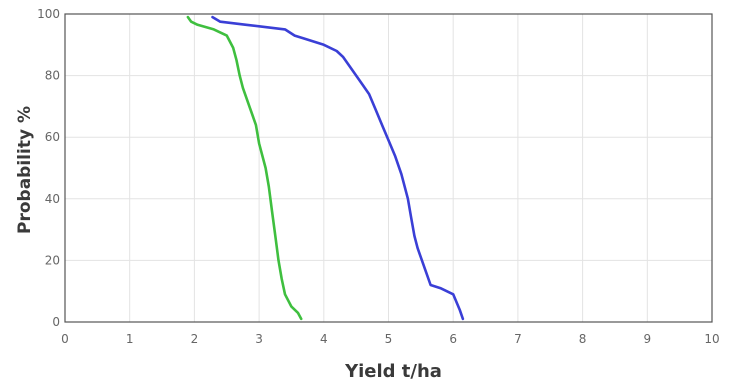 The width and height of the screenshot is (729, 383). What do you see at coordinates (52, 76) in the screenshot?
I see `y-tick-label-4: 80` at bounding box center [52, 76].